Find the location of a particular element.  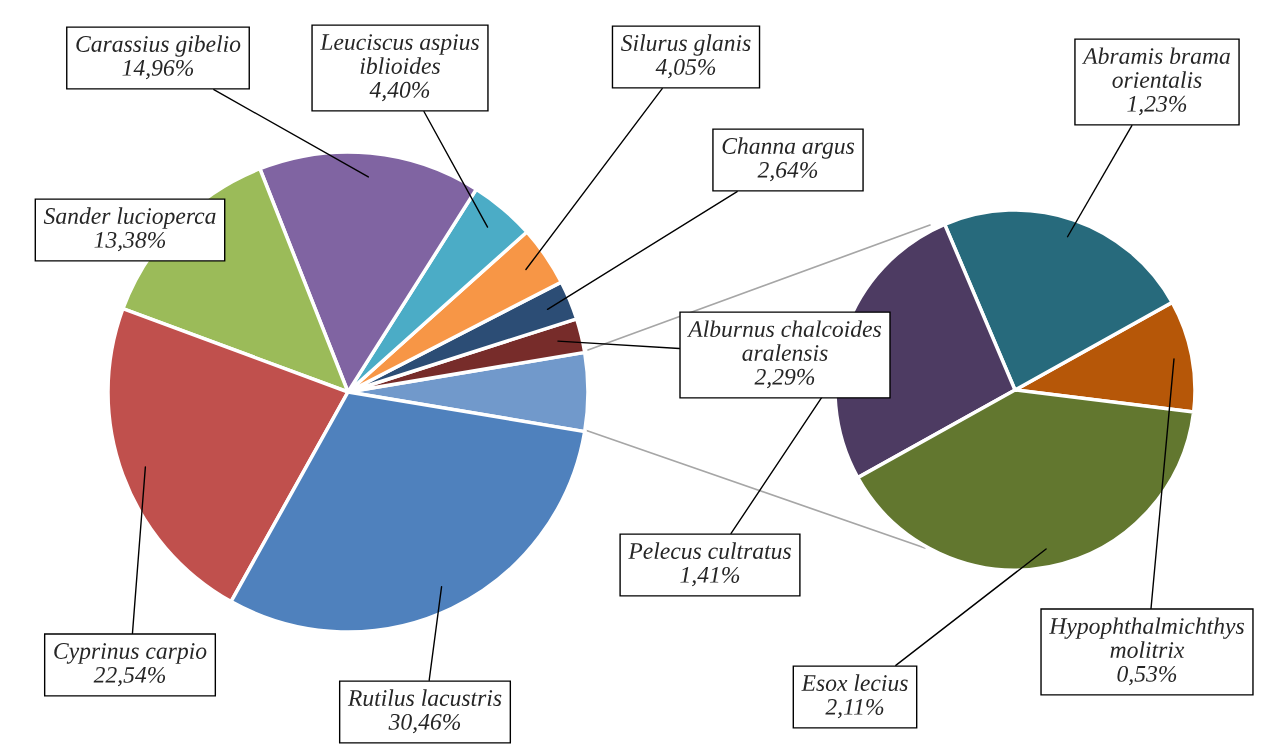

data-label: 22,54% is located at coordinates (129, 676).